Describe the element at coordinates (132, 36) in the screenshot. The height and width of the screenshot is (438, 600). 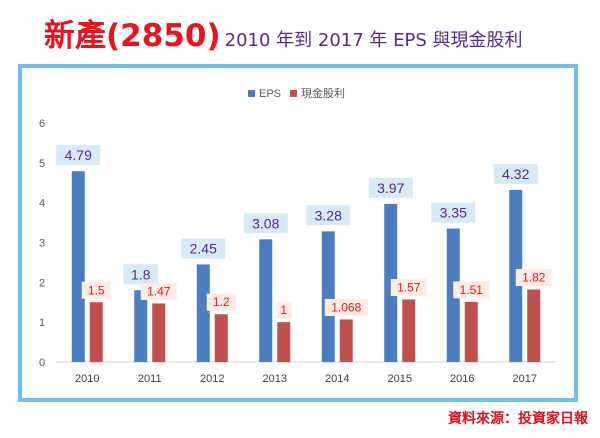
I see `company-title: 新產(2850)` at that location.